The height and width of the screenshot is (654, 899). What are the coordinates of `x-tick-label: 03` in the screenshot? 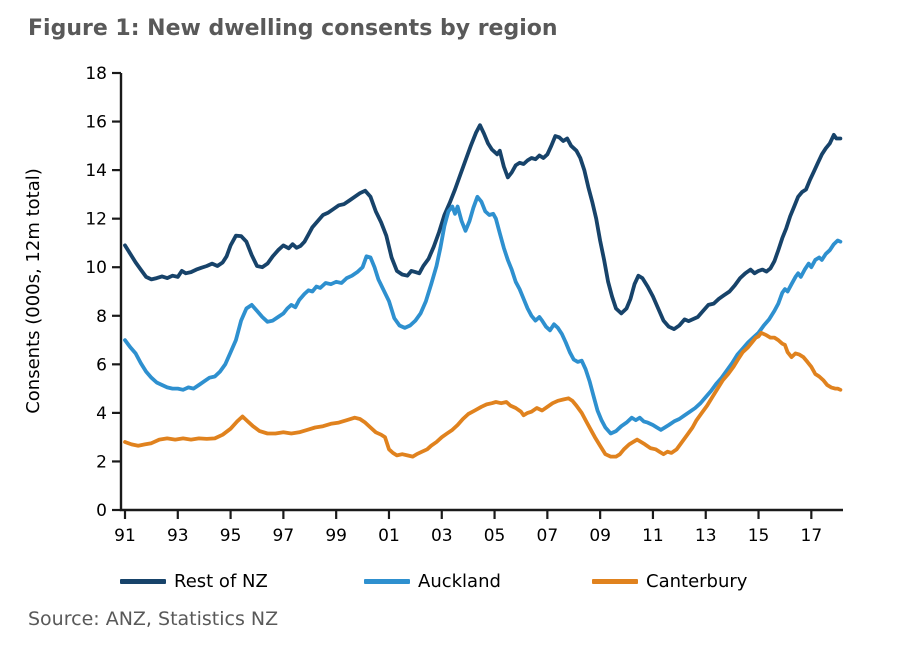 It's located at (442, 536).